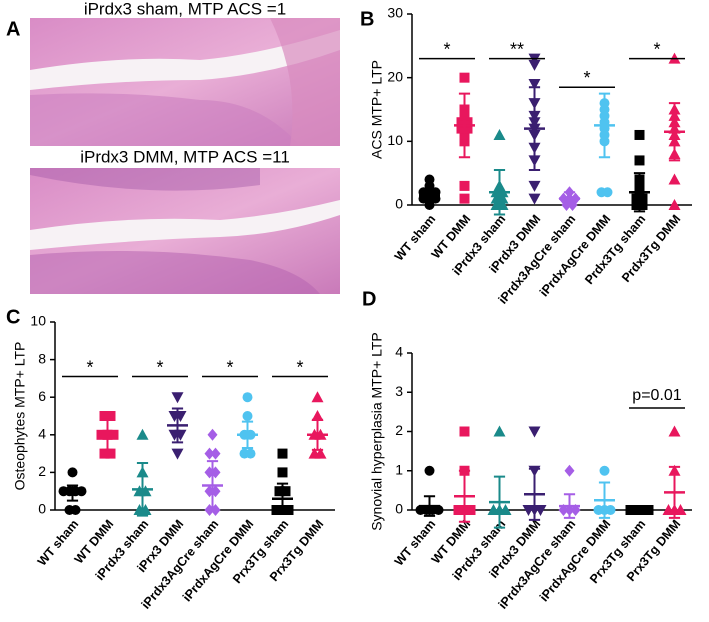  What do you see at coordinates (377, 109) in the screenshot?
I see `y-axis-label: ACS MTP+ LTP` at bounding box center [377, 109].